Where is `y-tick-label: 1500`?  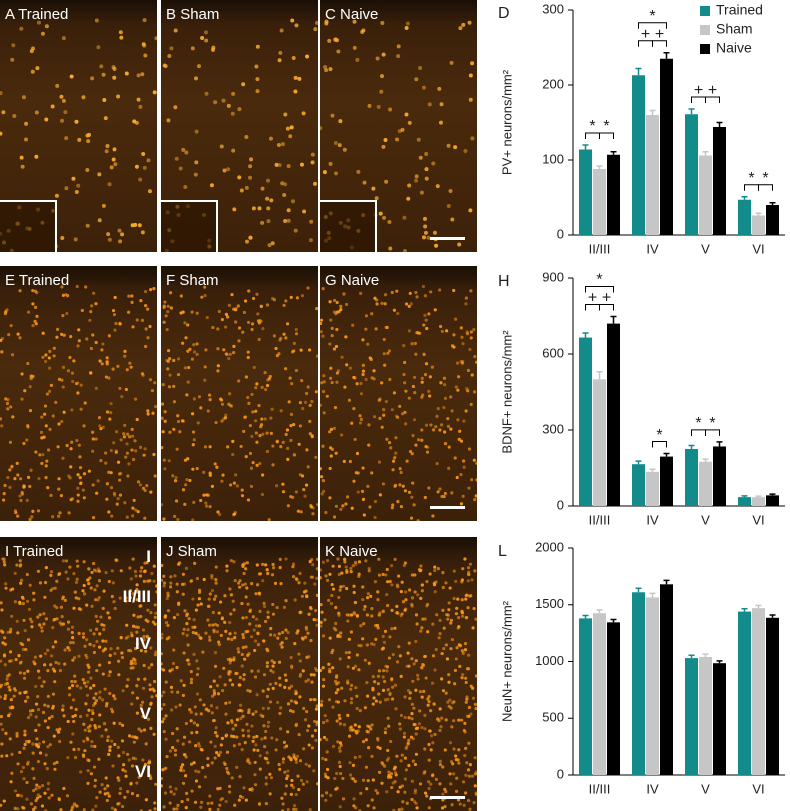 y-tick-label: 1500 is located at coordinates (549, 603).